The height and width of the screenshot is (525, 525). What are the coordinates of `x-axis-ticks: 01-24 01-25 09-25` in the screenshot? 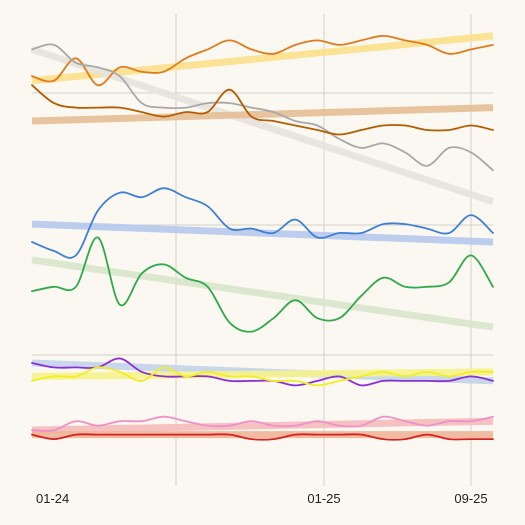 It's located at (262, 498).